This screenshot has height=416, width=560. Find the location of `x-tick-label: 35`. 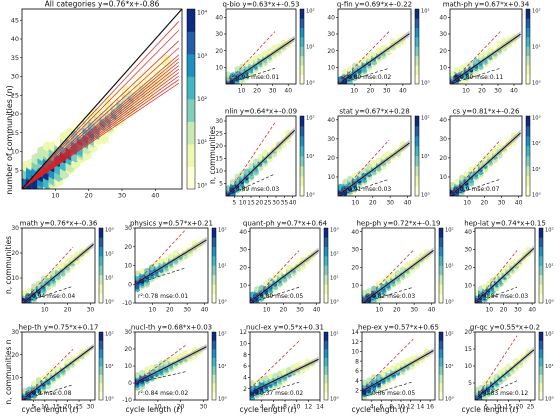

x-tick-label: 35 is located at coordinates (285, 203).